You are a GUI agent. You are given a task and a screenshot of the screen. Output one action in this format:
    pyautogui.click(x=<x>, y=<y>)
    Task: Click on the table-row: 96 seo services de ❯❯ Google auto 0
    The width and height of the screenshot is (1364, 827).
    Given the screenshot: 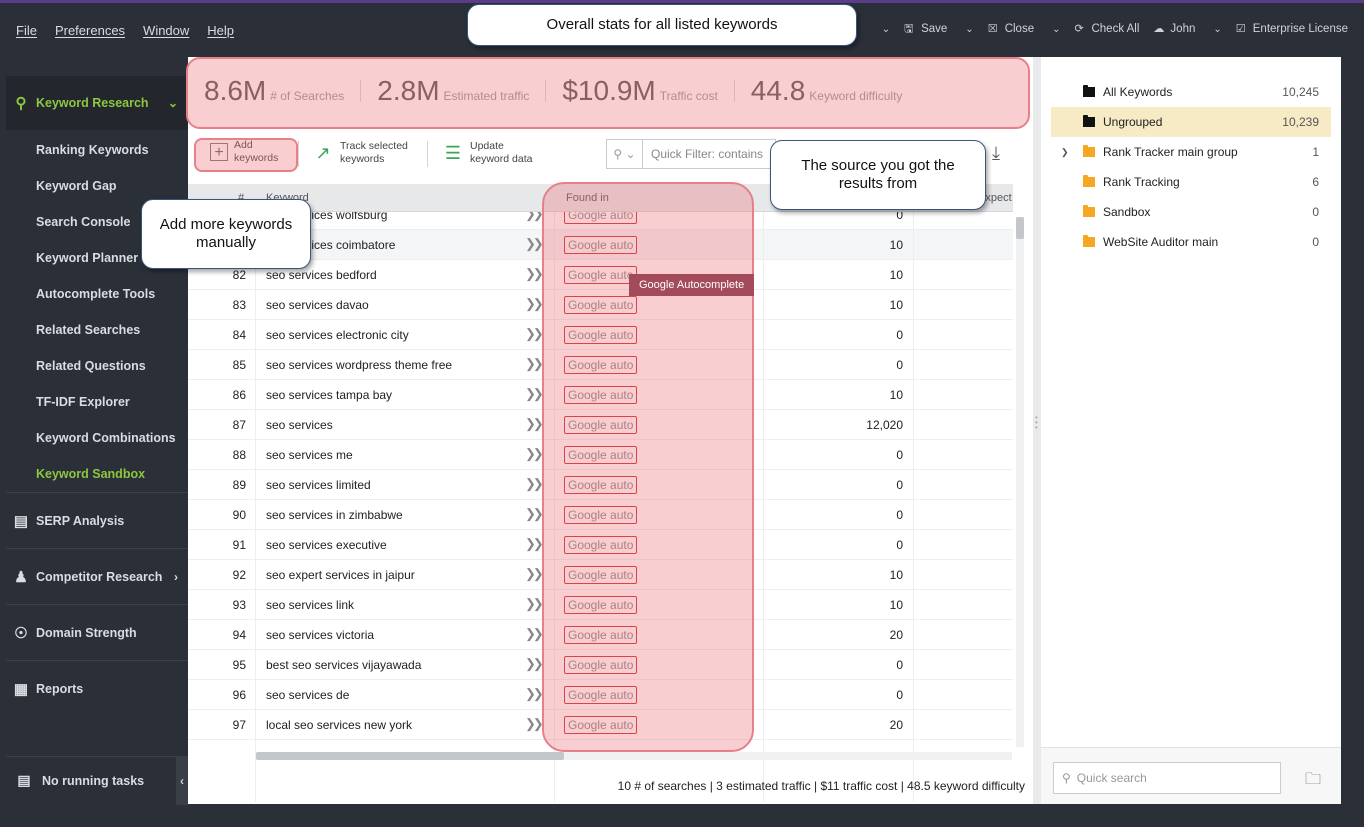 What is the action you would take?
    pyautogui.click(x=600, y=695)
    